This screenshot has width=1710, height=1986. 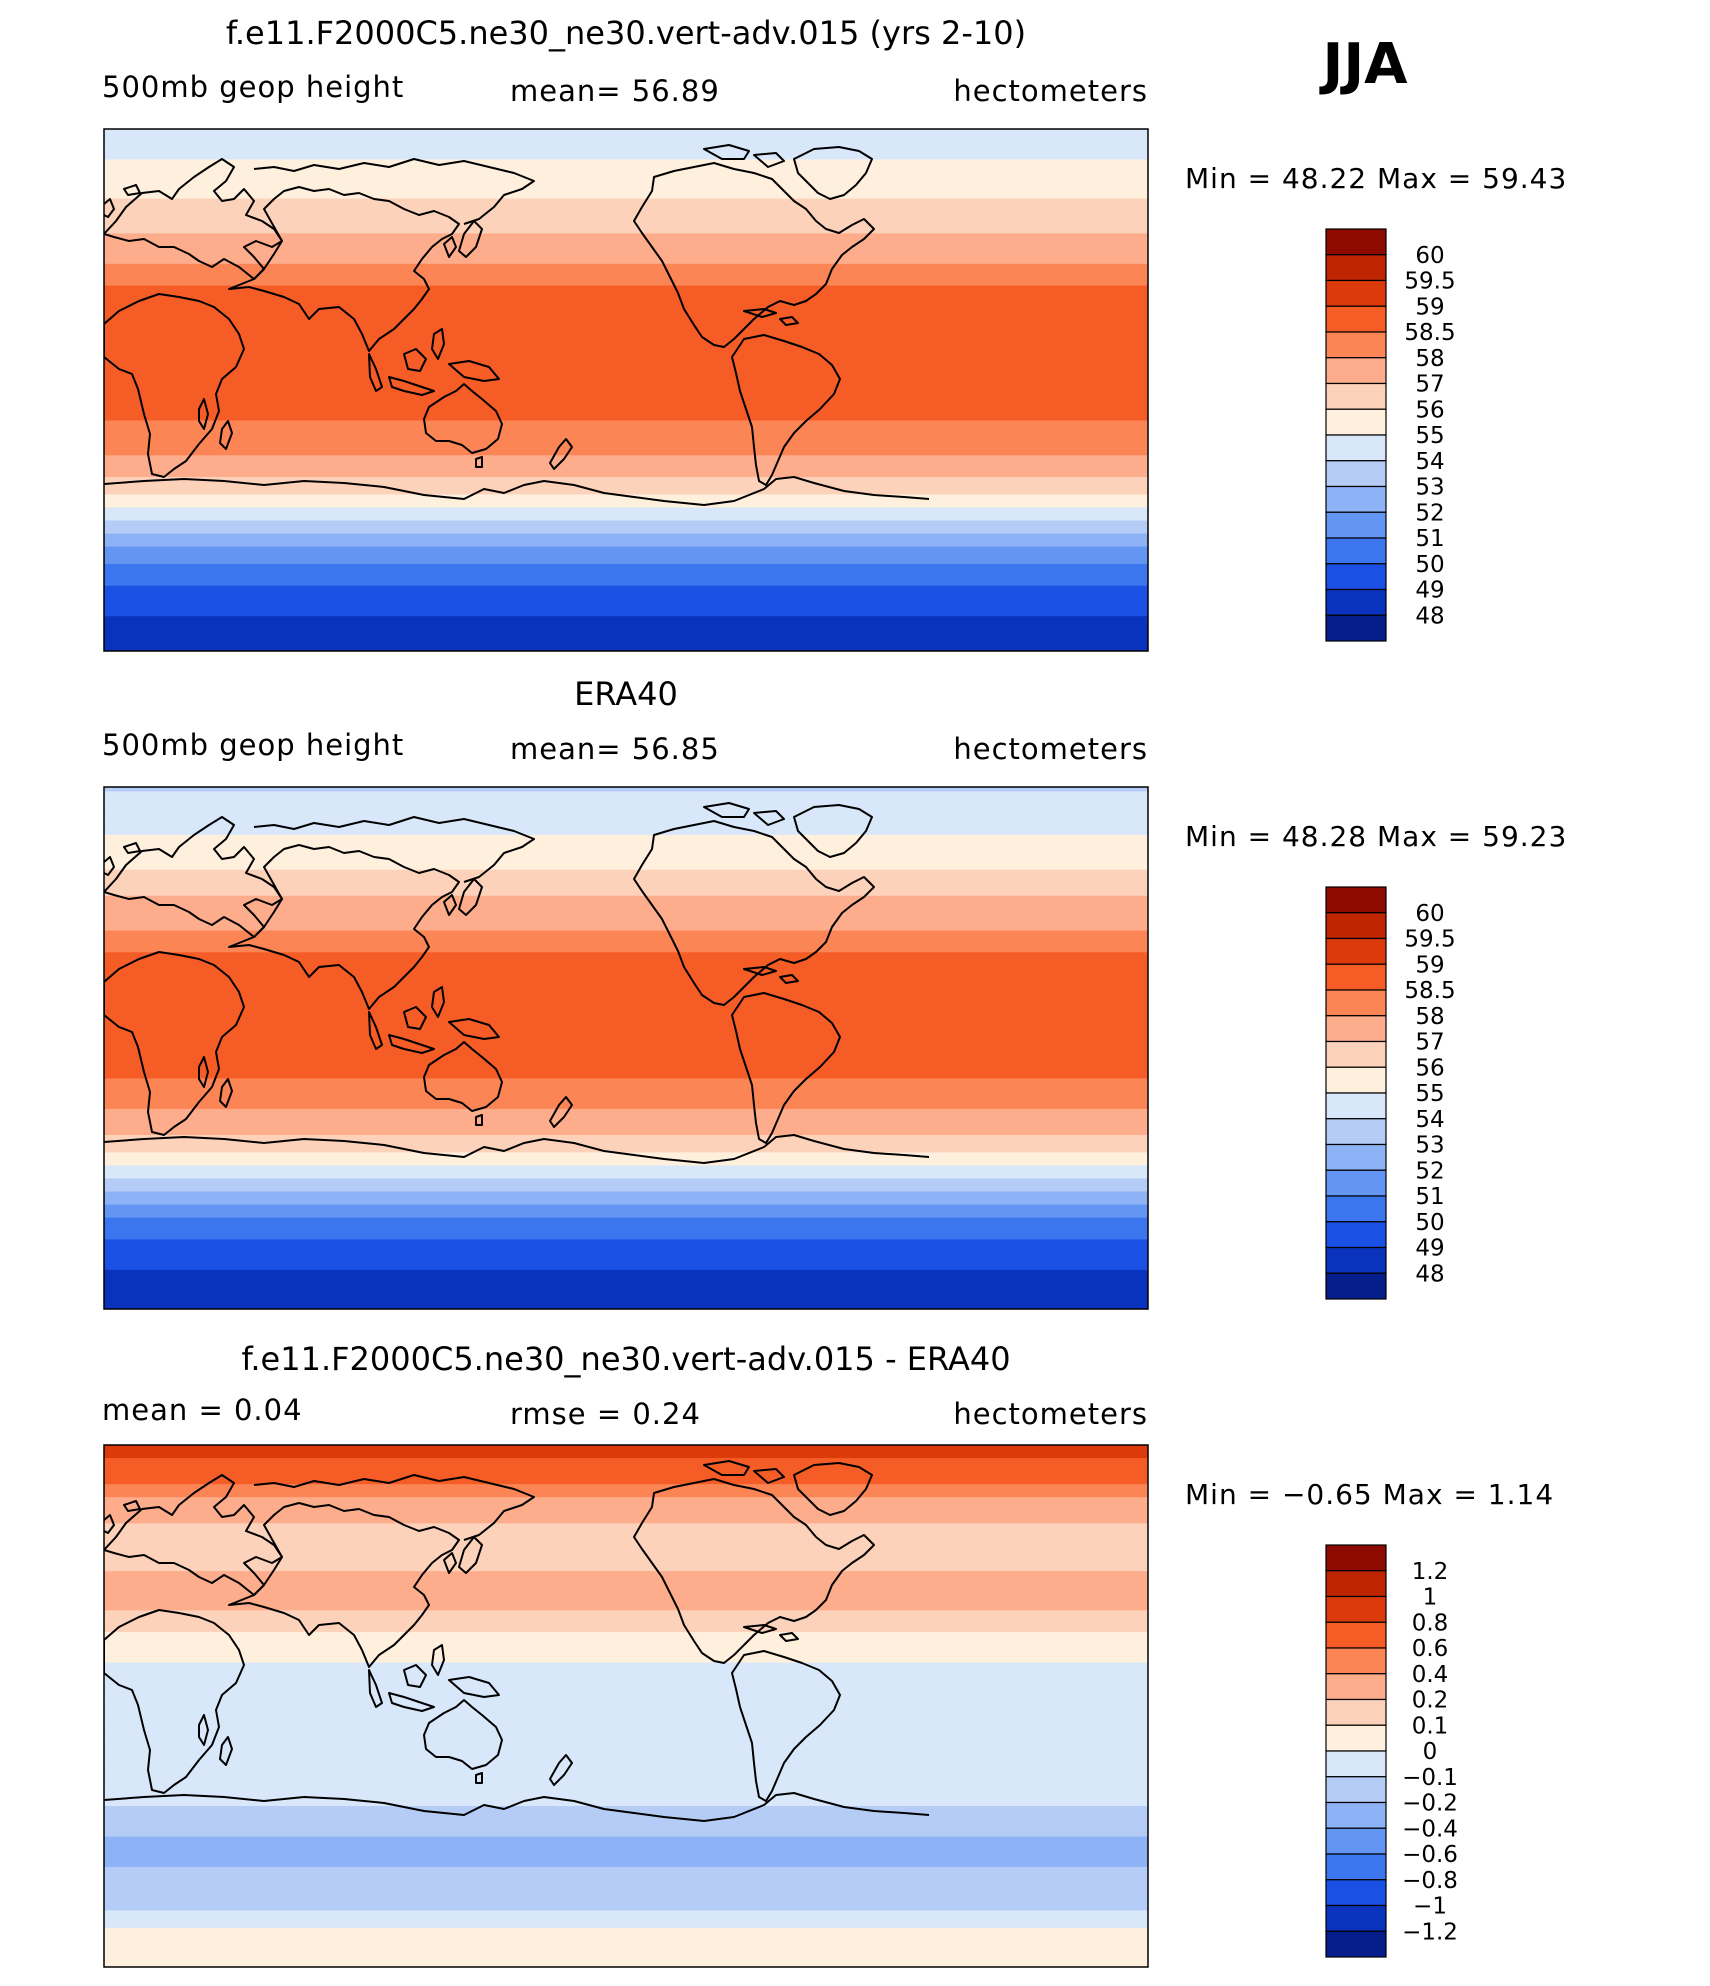 What do you see at coordinates (1429, 436) in the screenshot?
I see `colorbar-tick-label: 55` at bounding box center [1429, 436].